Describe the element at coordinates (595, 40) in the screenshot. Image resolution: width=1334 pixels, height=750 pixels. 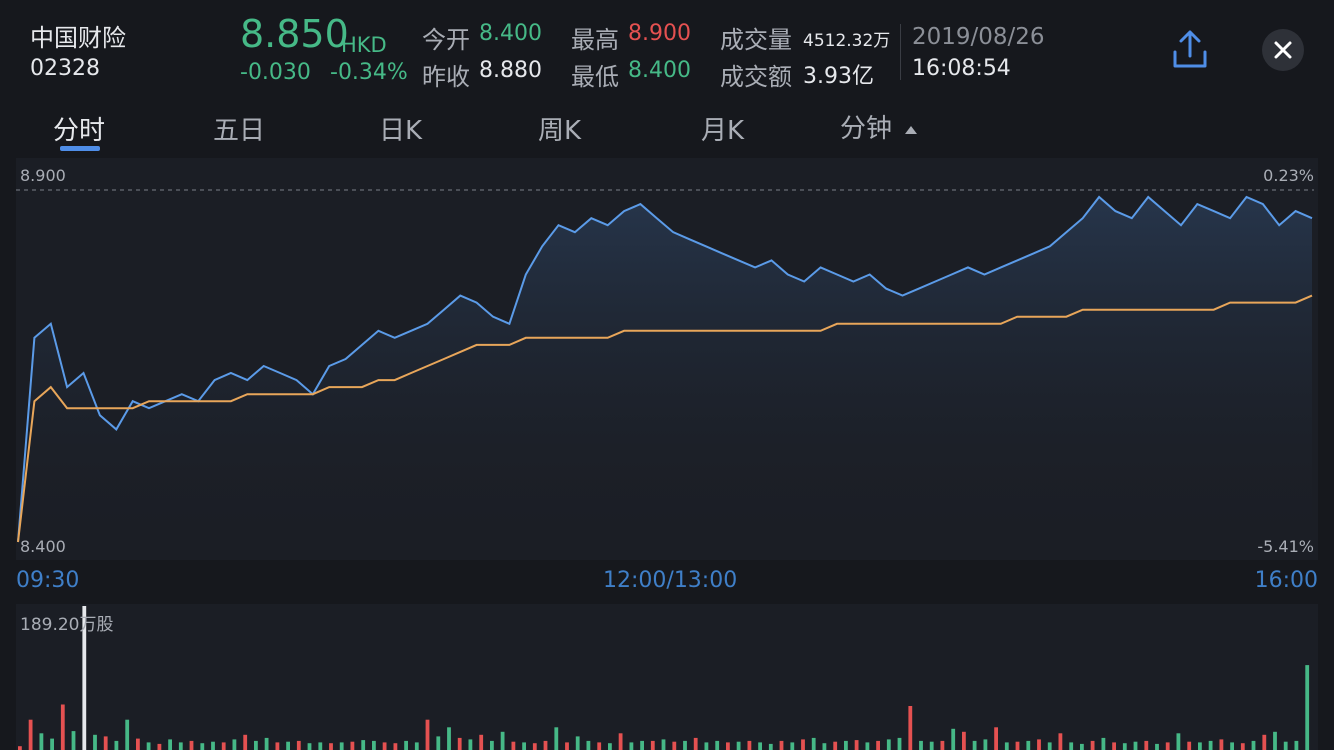
I see `high-label: 最高` at that location.